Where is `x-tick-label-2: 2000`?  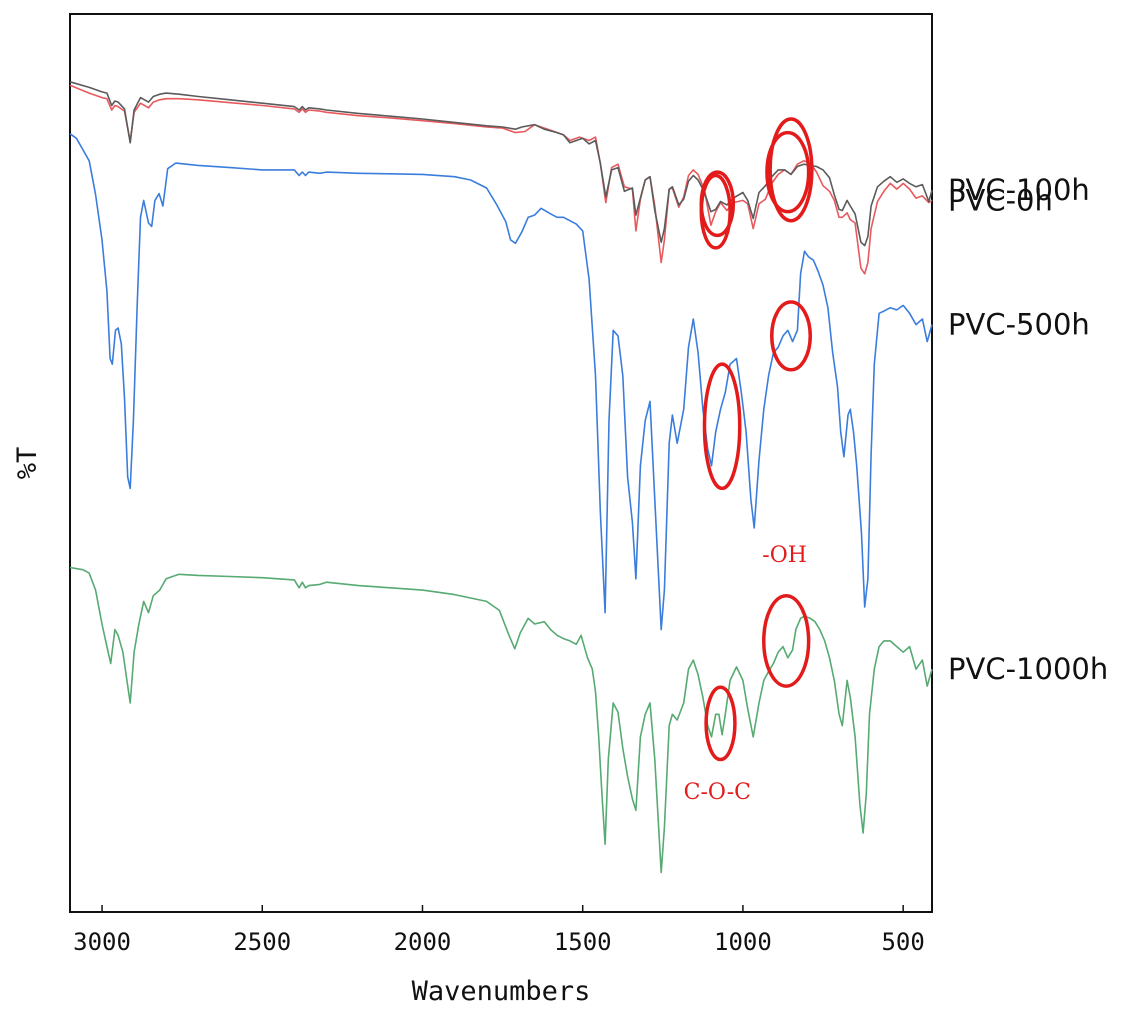
x-tick-label-2: 2000 is located at coordinates (423, 942).